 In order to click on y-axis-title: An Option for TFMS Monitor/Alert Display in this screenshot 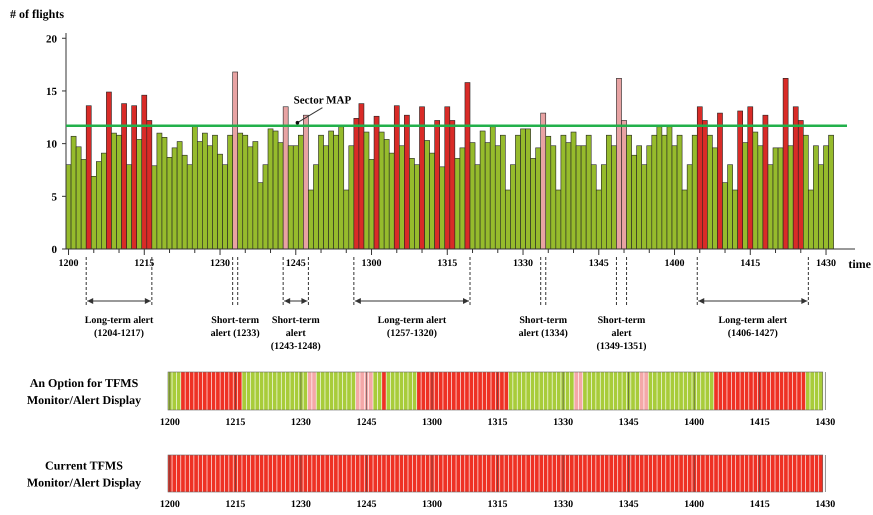, I will do `click(84, 391)`.